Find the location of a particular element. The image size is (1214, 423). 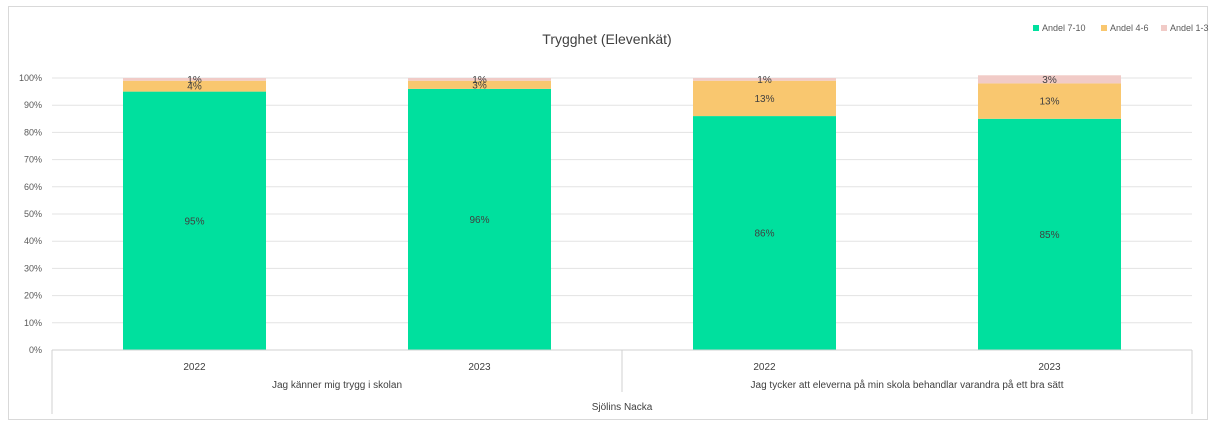

group-label: Jag känner mig trygg i skolan is located at coordinates (337, 385).